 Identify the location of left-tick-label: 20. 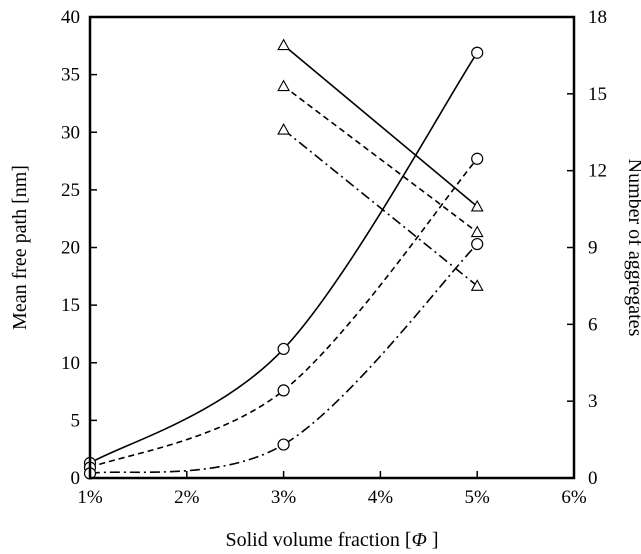
(70, 248).